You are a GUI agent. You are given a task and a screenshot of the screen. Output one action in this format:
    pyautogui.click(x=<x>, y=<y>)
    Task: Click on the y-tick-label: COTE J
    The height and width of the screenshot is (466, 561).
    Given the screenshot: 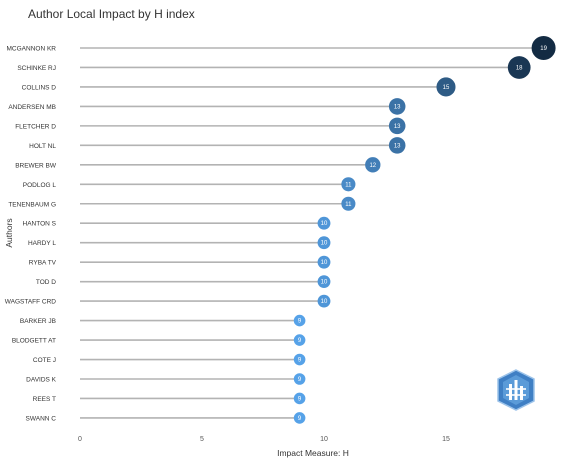 What is the action you would take?
    pyautogui.click(x=44, y=360)
    